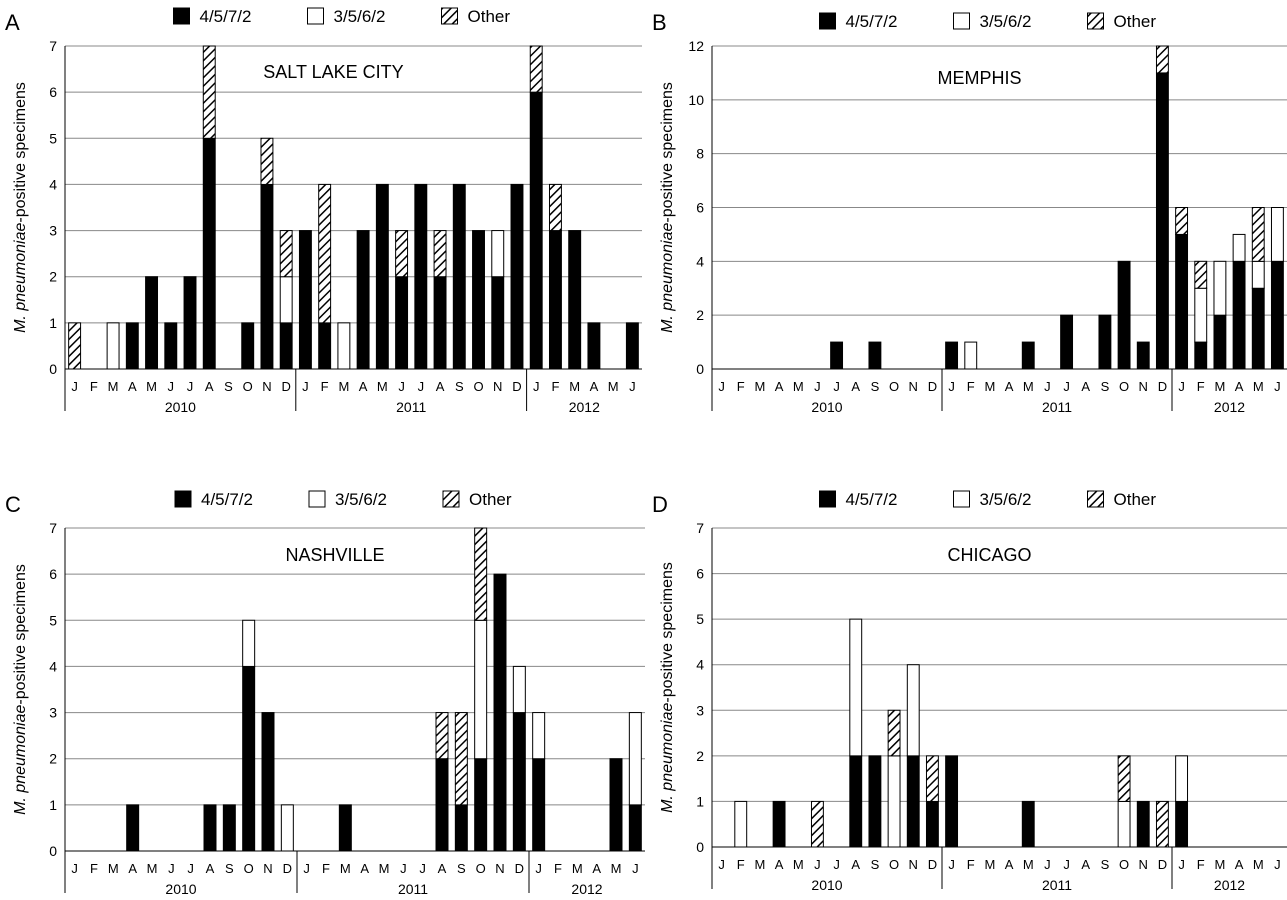  What do you see at coordinates (20, 152) in the screenshot?
I see `y-axis-label-rest: -positive specimens` at bounding box center [20, 152].